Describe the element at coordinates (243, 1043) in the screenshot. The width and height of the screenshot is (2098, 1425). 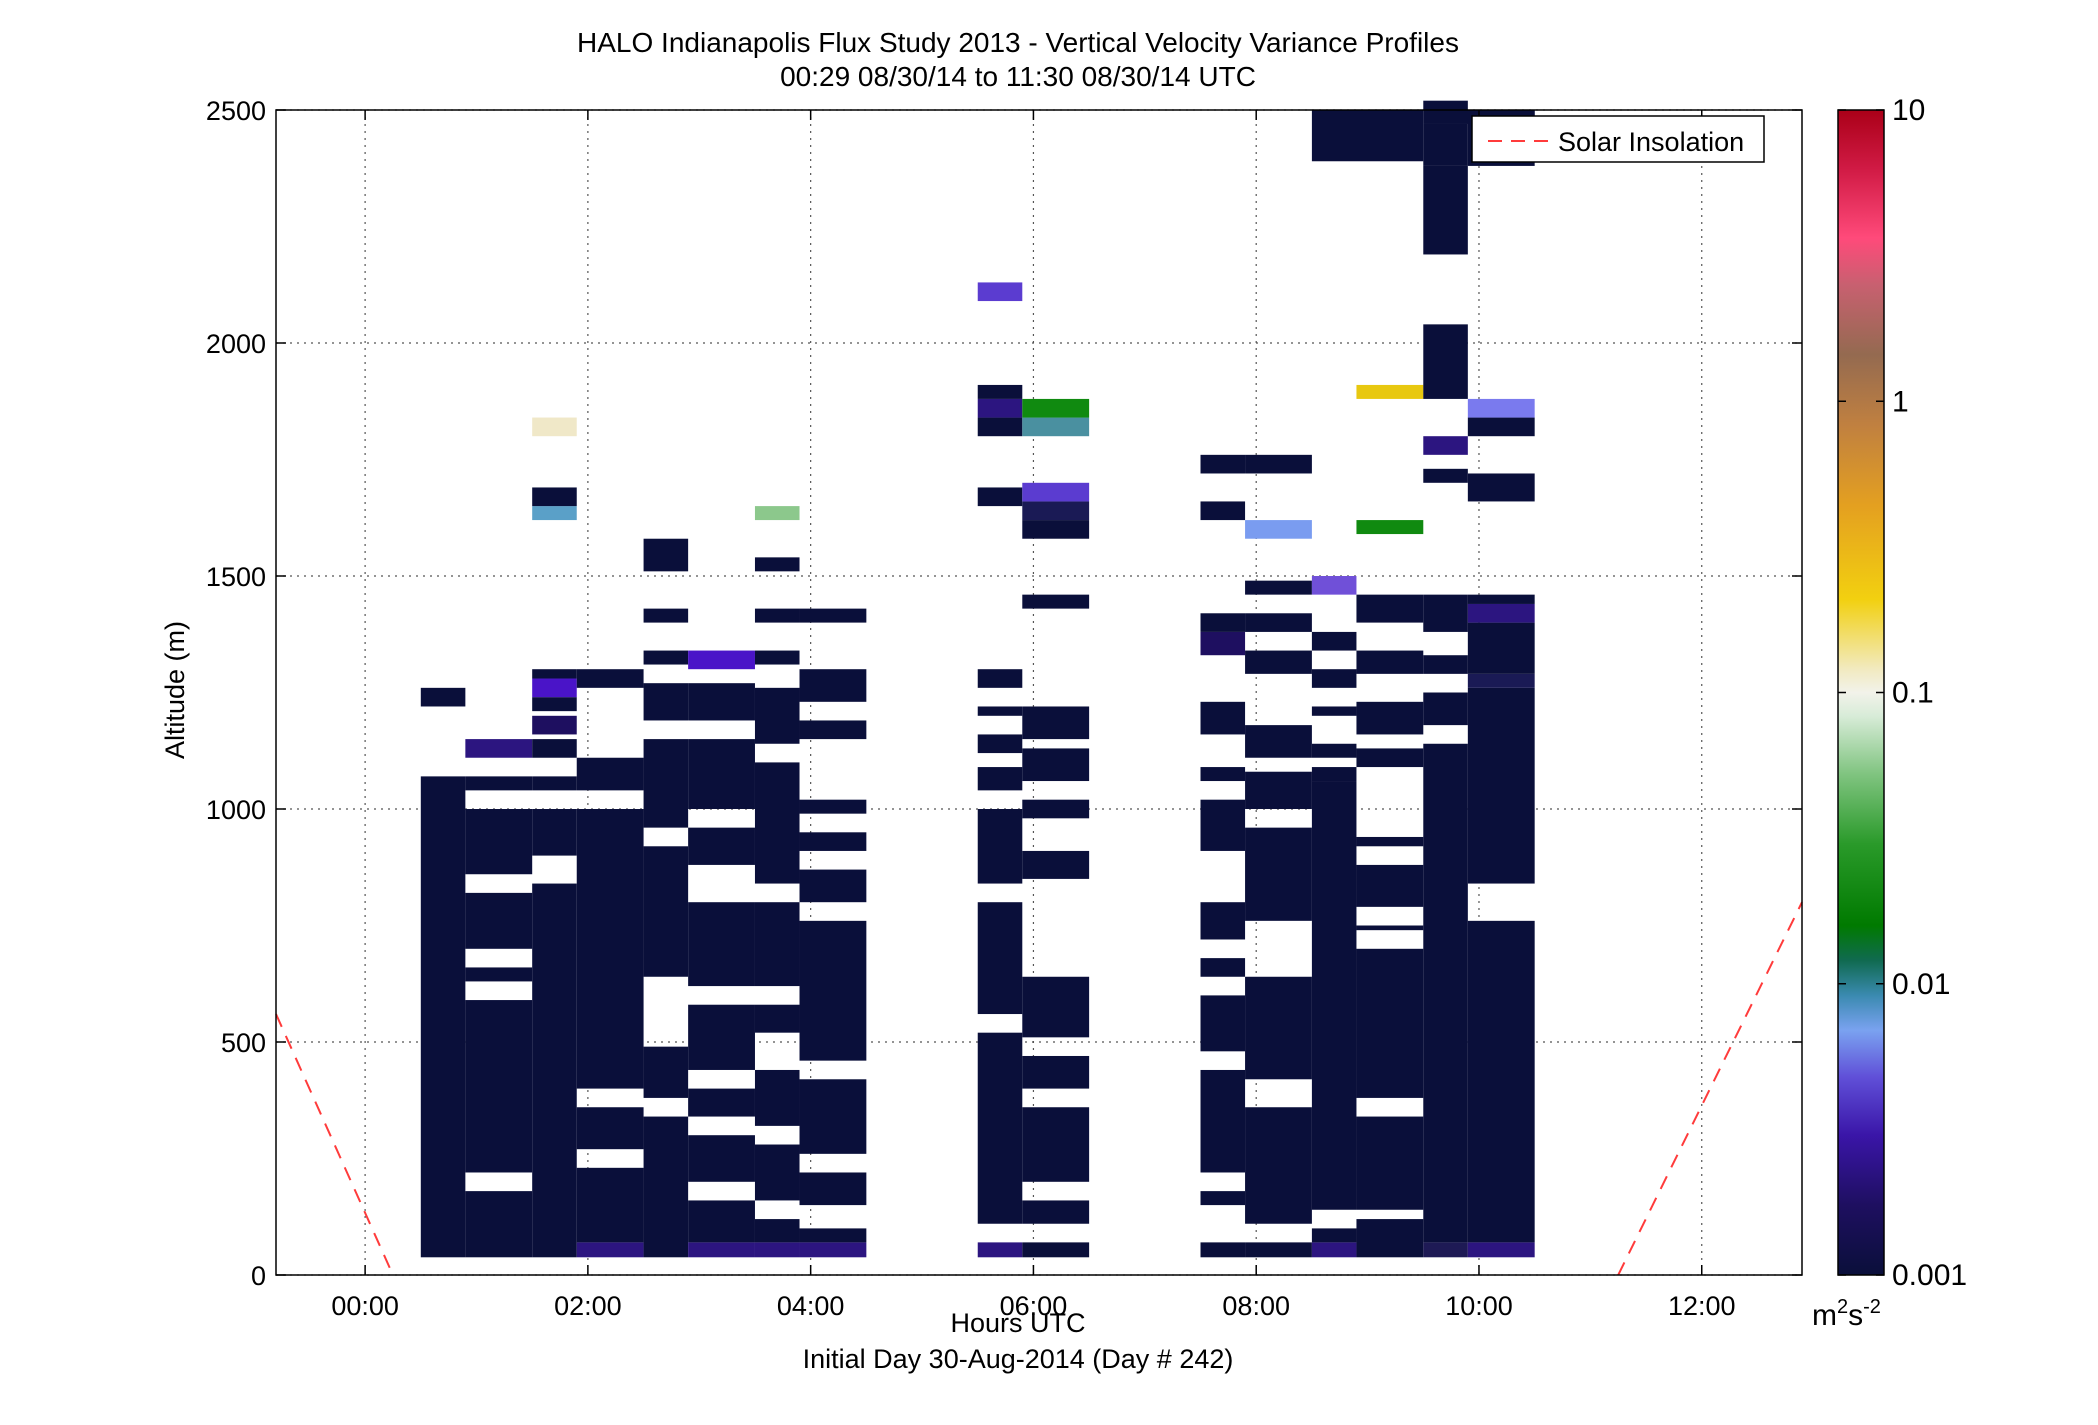
I see `y-tick-label: 500` at that location.